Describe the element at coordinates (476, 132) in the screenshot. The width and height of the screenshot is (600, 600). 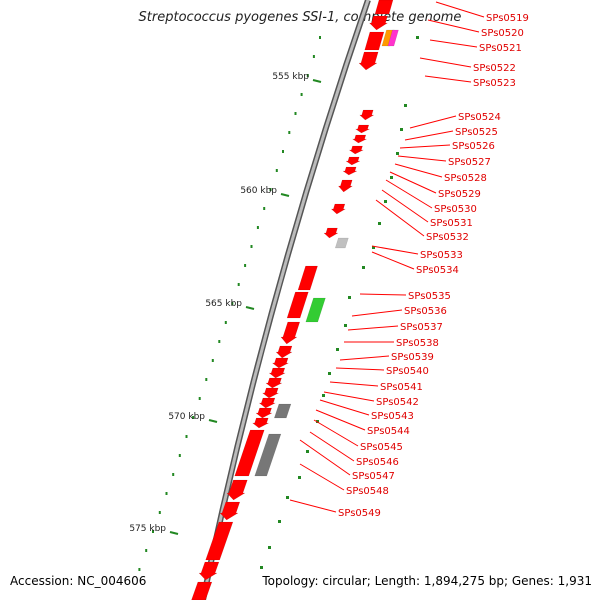
I see `gene-label: SPs0525` at that location.